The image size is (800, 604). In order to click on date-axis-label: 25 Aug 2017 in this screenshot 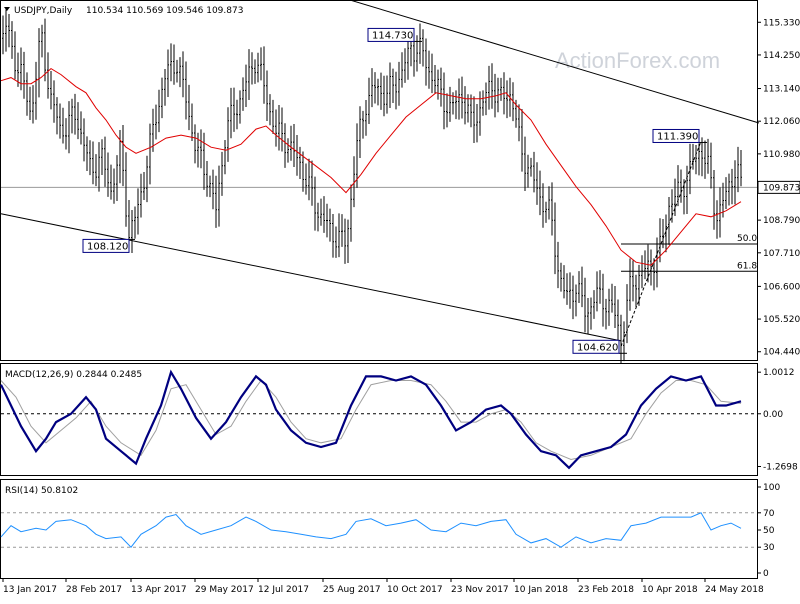, I will do `click(352, 590)`.